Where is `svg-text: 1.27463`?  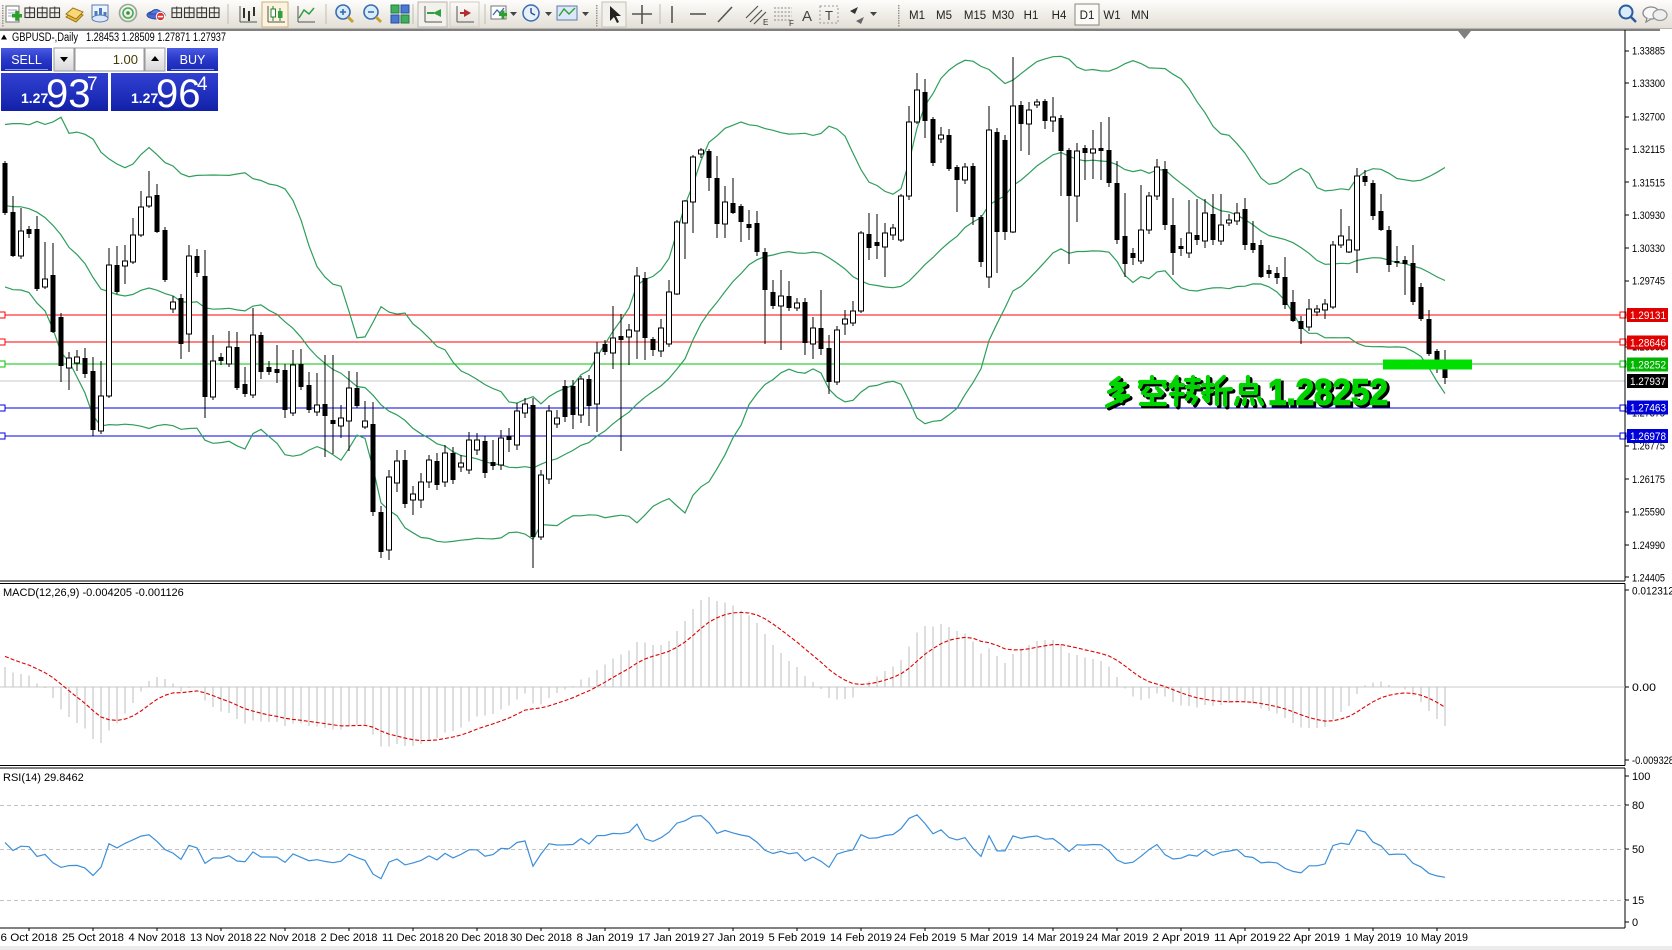 svg-text: 1.27463 is located at coordinates (1648, 409).